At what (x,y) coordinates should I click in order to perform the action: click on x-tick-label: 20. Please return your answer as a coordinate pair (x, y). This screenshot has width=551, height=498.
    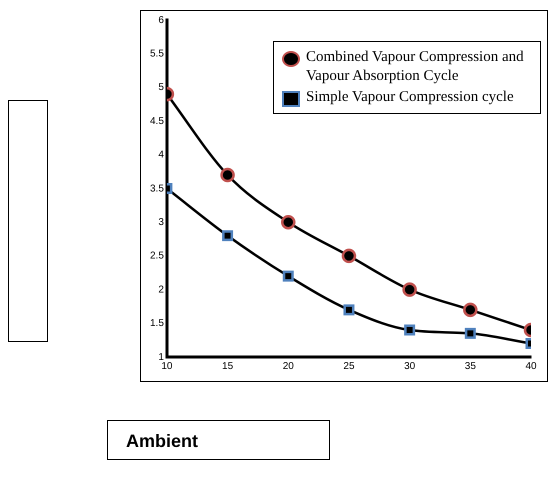
    Looking at the image, I should click on (288, 366).